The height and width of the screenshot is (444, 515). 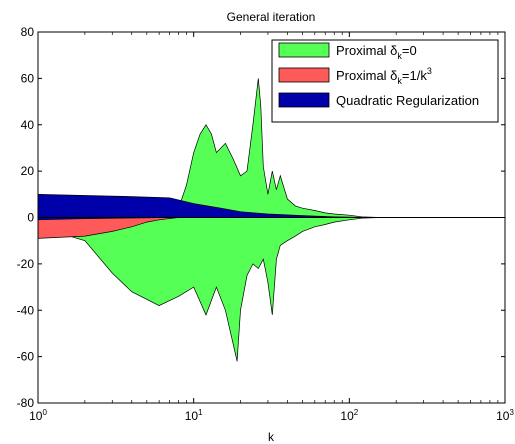 What do you see at coordinates (28, 78) in the screenshot?
I see `y-tick-label: 60` at bounding box center [28, 78].